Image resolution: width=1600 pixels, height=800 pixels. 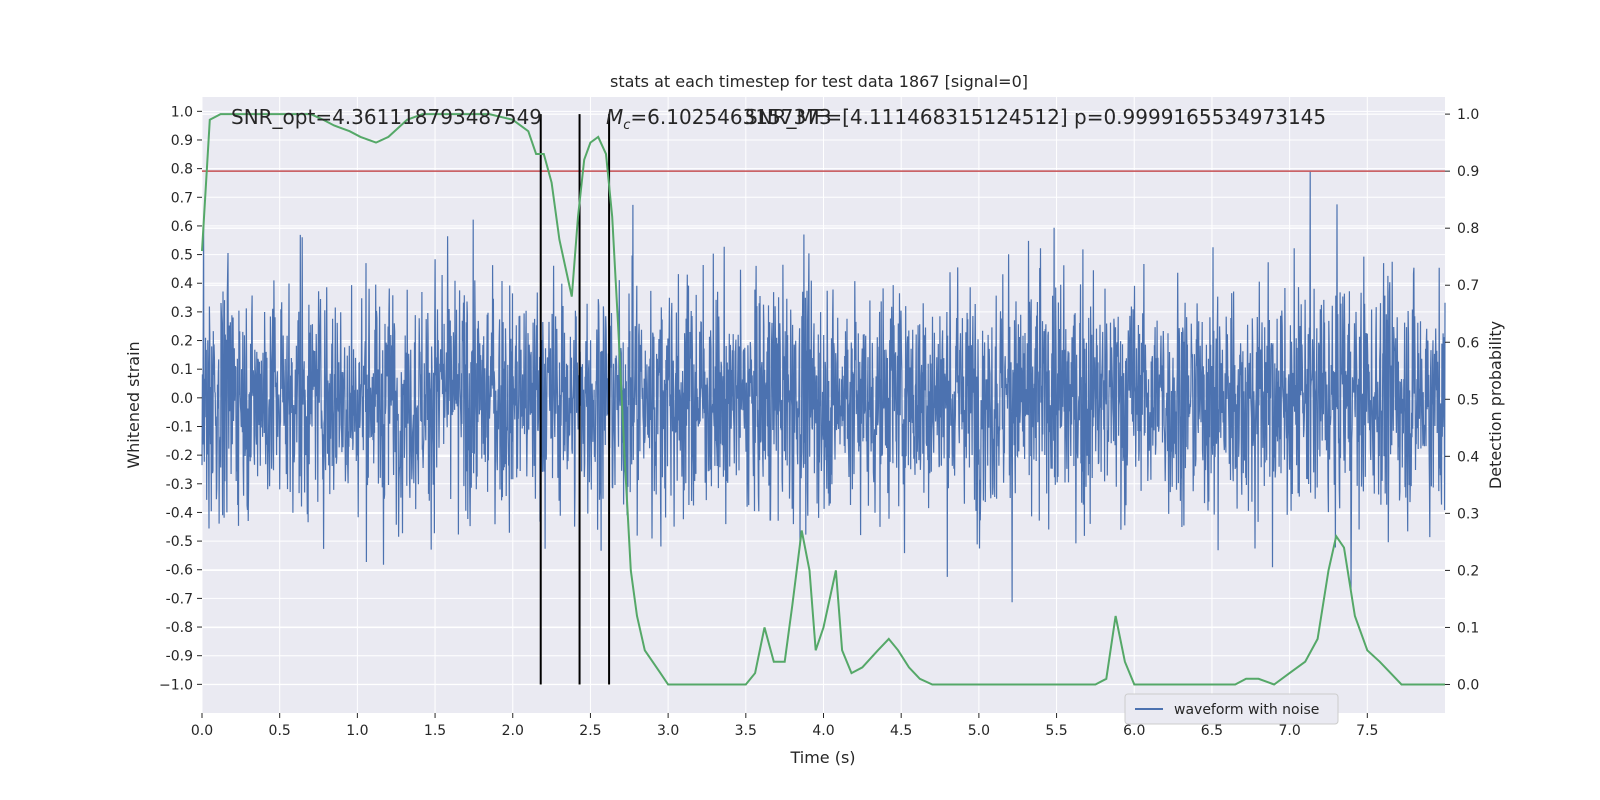 I want to click on x-tick-label: 6.5, so click(x=1212, y=731).